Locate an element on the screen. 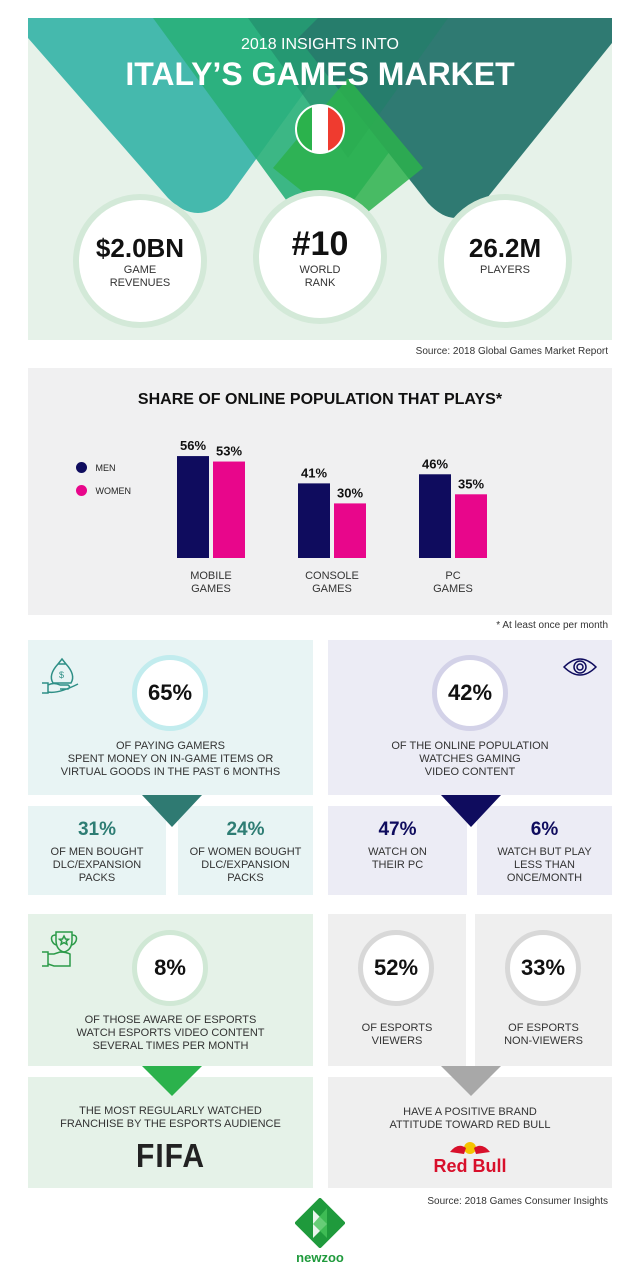 Image resolution: width=640 pixels, height=1272 pixels. money-bag-icon: $ is located at coordinates (60, 675).